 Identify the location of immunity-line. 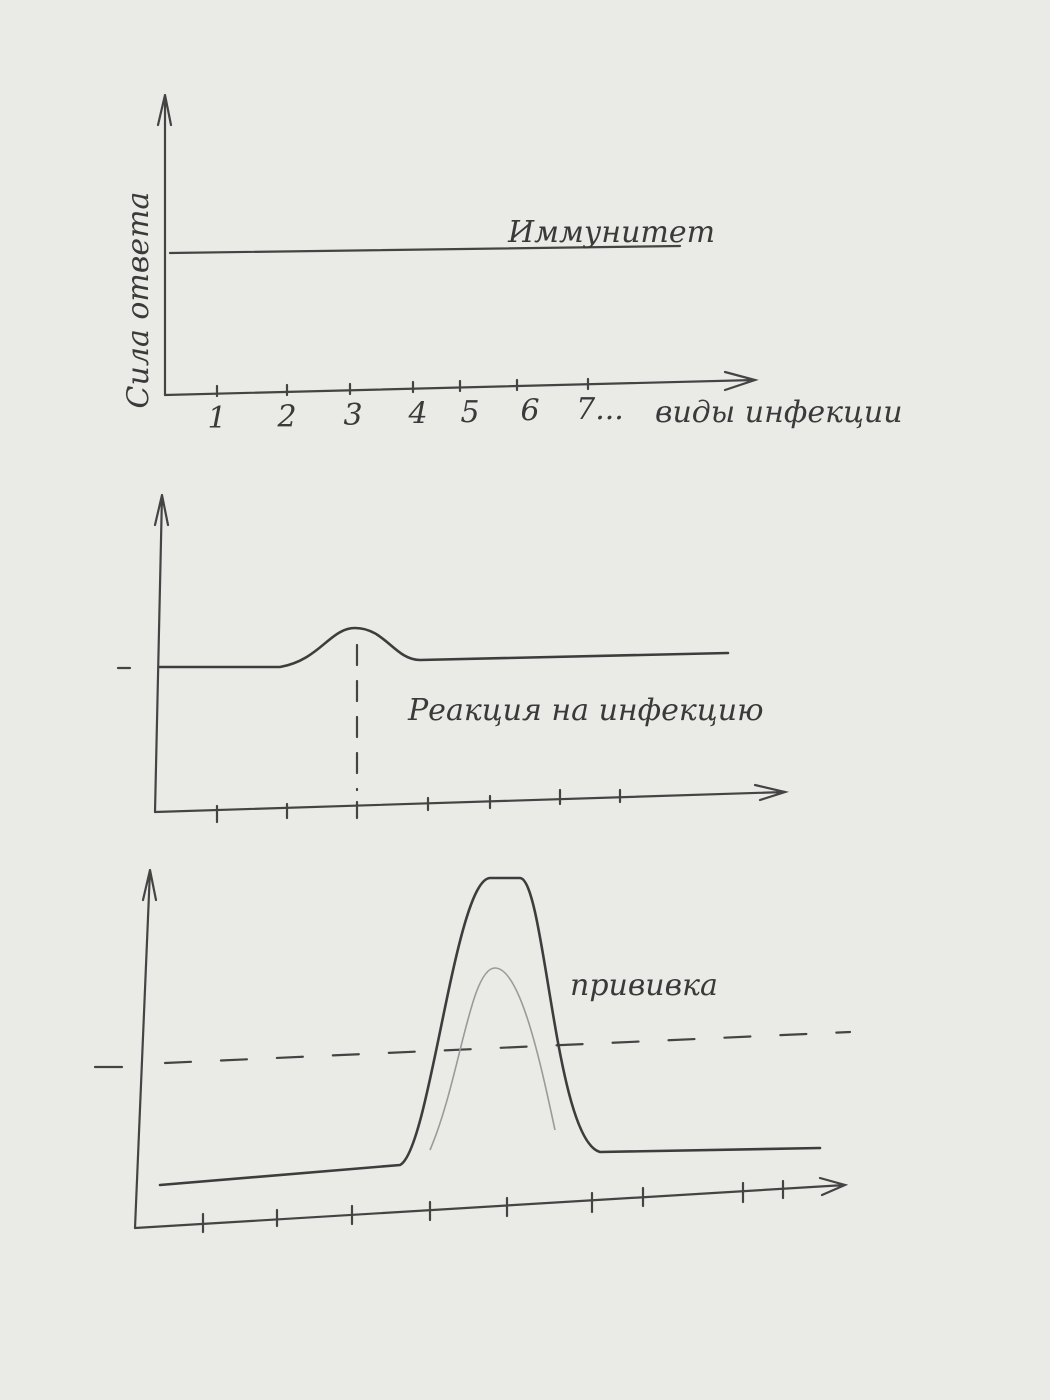
(425, 249).